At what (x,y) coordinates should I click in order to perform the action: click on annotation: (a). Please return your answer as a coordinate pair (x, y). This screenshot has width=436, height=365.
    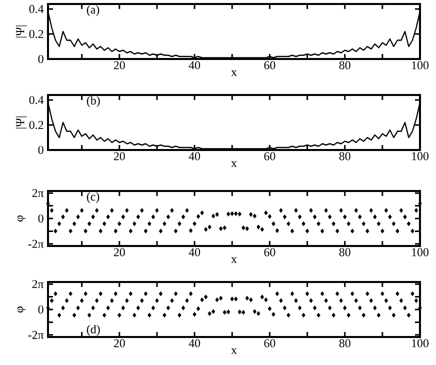
    Looking at the image, I should click on (93, 10).